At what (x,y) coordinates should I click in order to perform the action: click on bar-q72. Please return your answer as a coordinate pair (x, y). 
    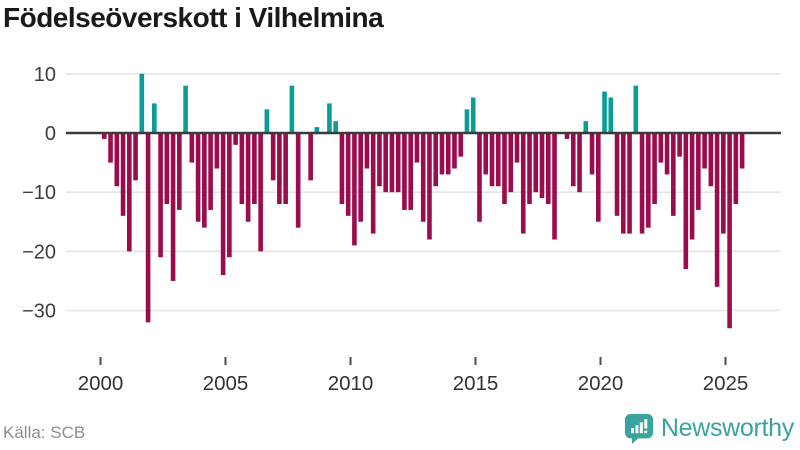
    Looking at the image, I should click on (548, 169).